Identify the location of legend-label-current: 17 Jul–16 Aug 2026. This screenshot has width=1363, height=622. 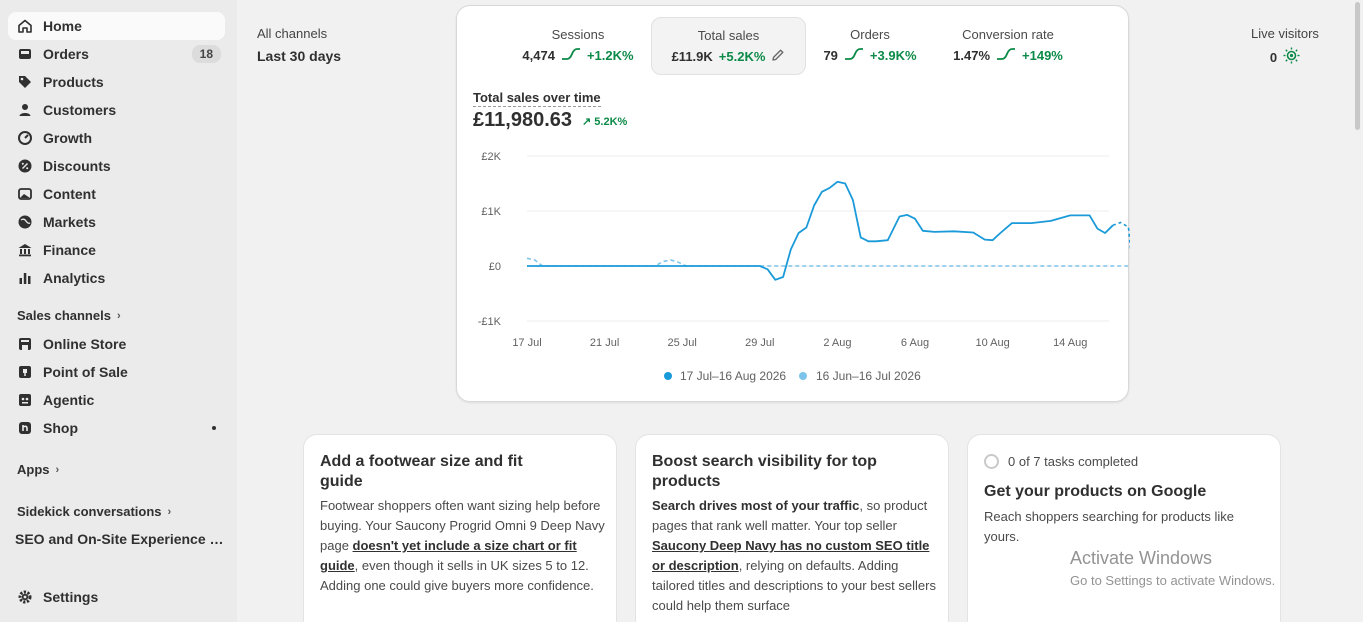
(733, 376).